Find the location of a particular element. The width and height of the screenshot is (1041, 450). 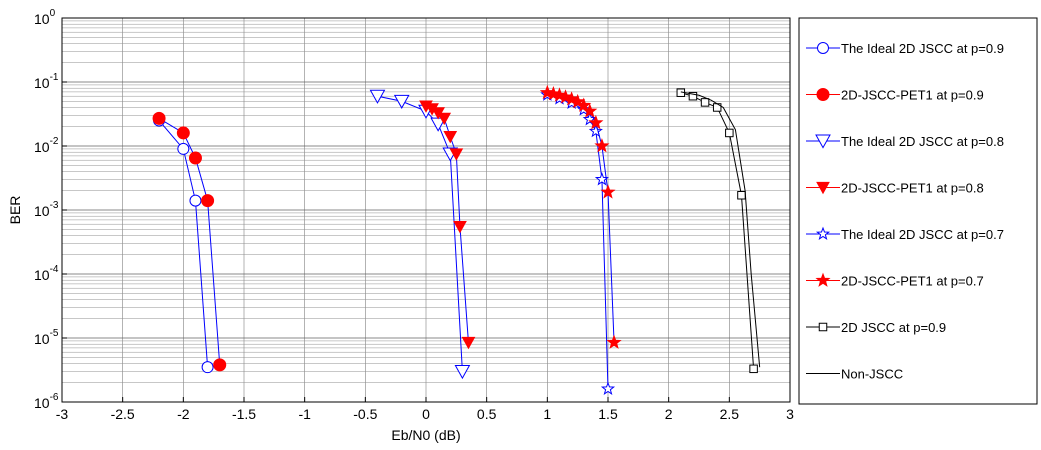

y-tick-label: 10⁻⁴ is located at coordinates (46, 273).